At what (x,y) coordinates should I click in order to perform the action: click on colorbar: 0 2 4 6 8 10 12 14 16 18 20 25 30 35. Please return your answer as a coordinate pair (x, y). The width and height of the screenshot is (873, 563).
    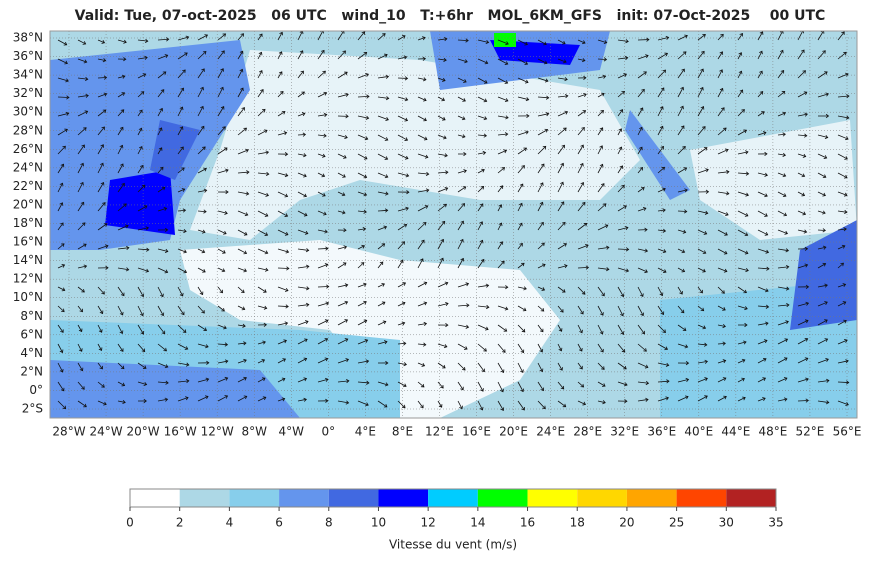
    Looking at the image, I should click on (455, 509).